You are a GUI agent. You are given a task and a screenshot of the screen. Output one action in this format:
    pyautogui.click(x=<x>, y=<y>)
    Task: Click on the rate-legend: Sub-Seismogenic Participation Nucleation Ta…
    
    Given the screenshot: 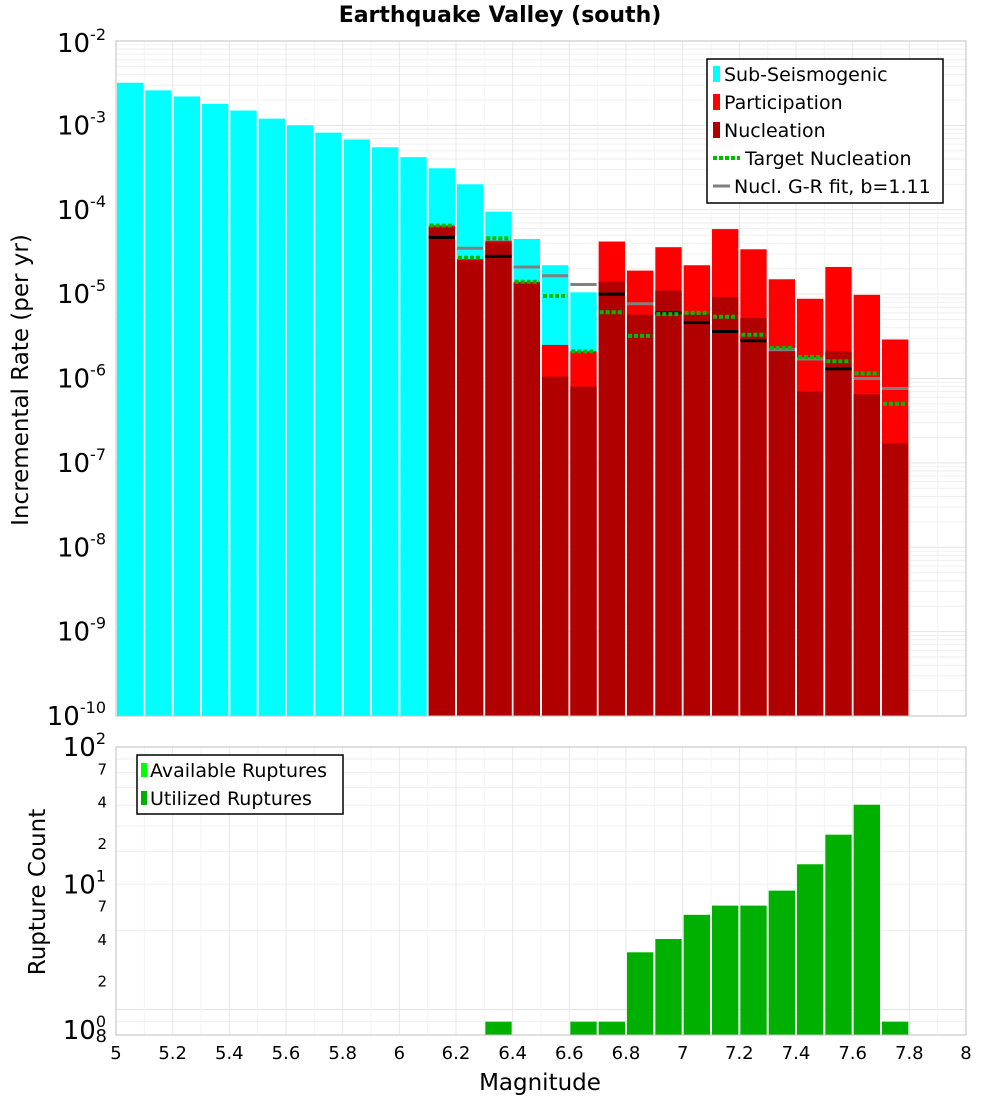 What is the action you would take?
    pyautogui.click(x=825, y=131)
    